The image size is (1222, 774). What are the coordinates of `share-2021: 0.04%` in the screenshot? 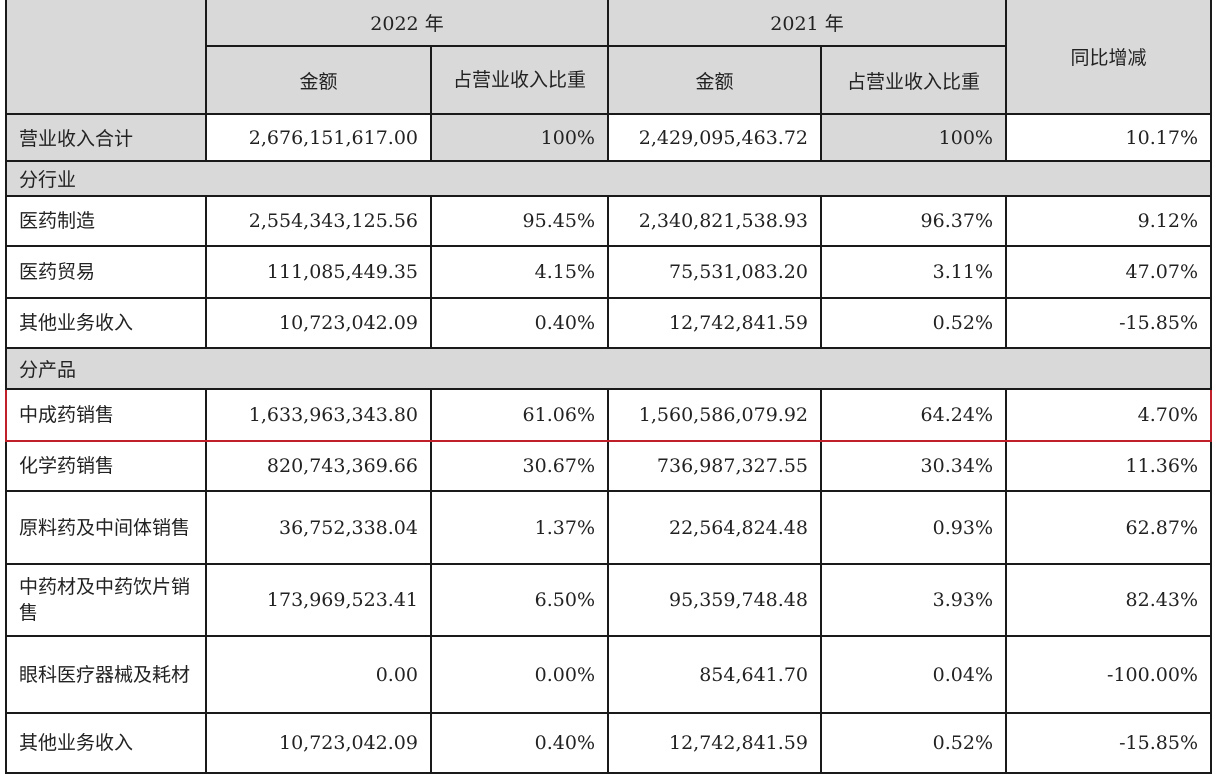 It's located at (913, 674).